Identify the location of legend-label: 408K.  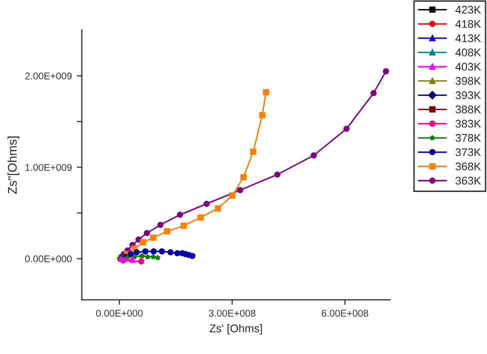
(468, 52).